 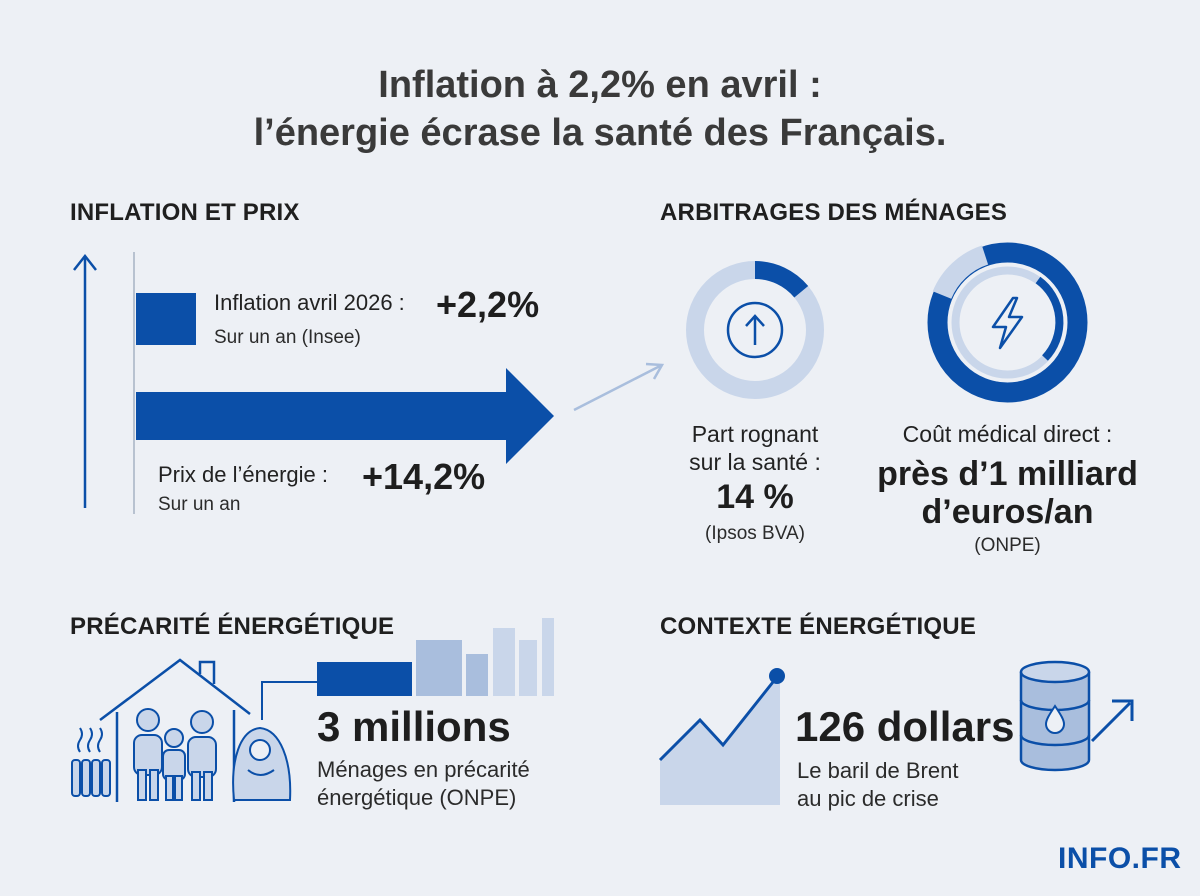 I want to click on family-icon, so click(x=175, y=754).